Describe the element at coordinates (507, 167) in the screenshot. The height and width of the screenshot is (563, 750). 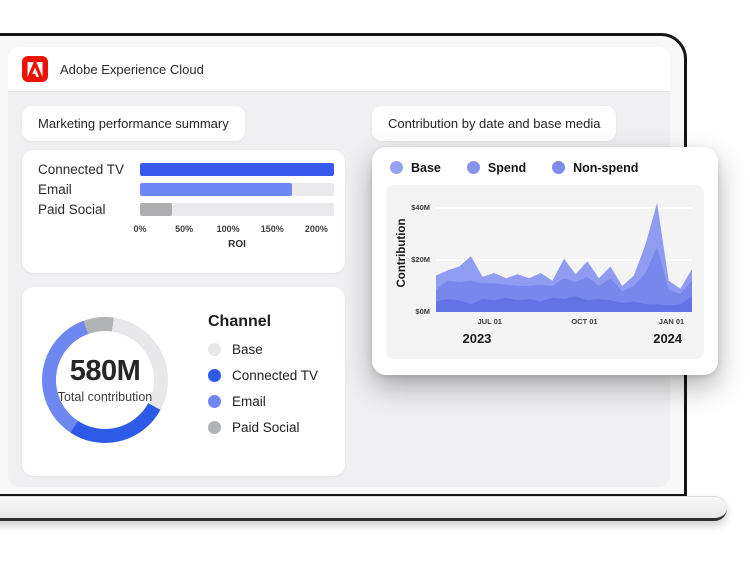
I see `contribution-legend-item-label: Spend` at that location.